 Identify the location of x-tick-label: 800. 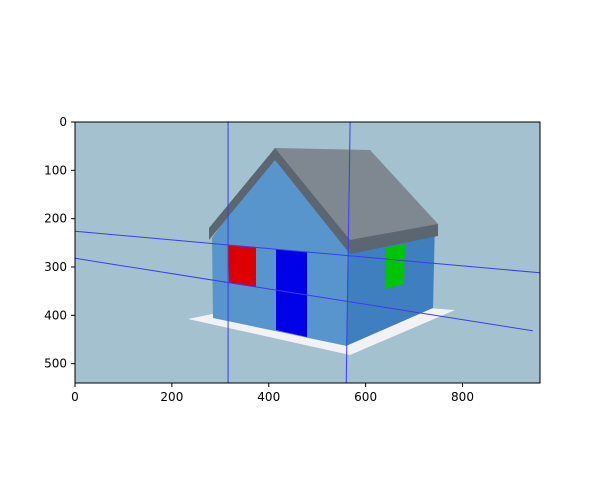
(462, 397).